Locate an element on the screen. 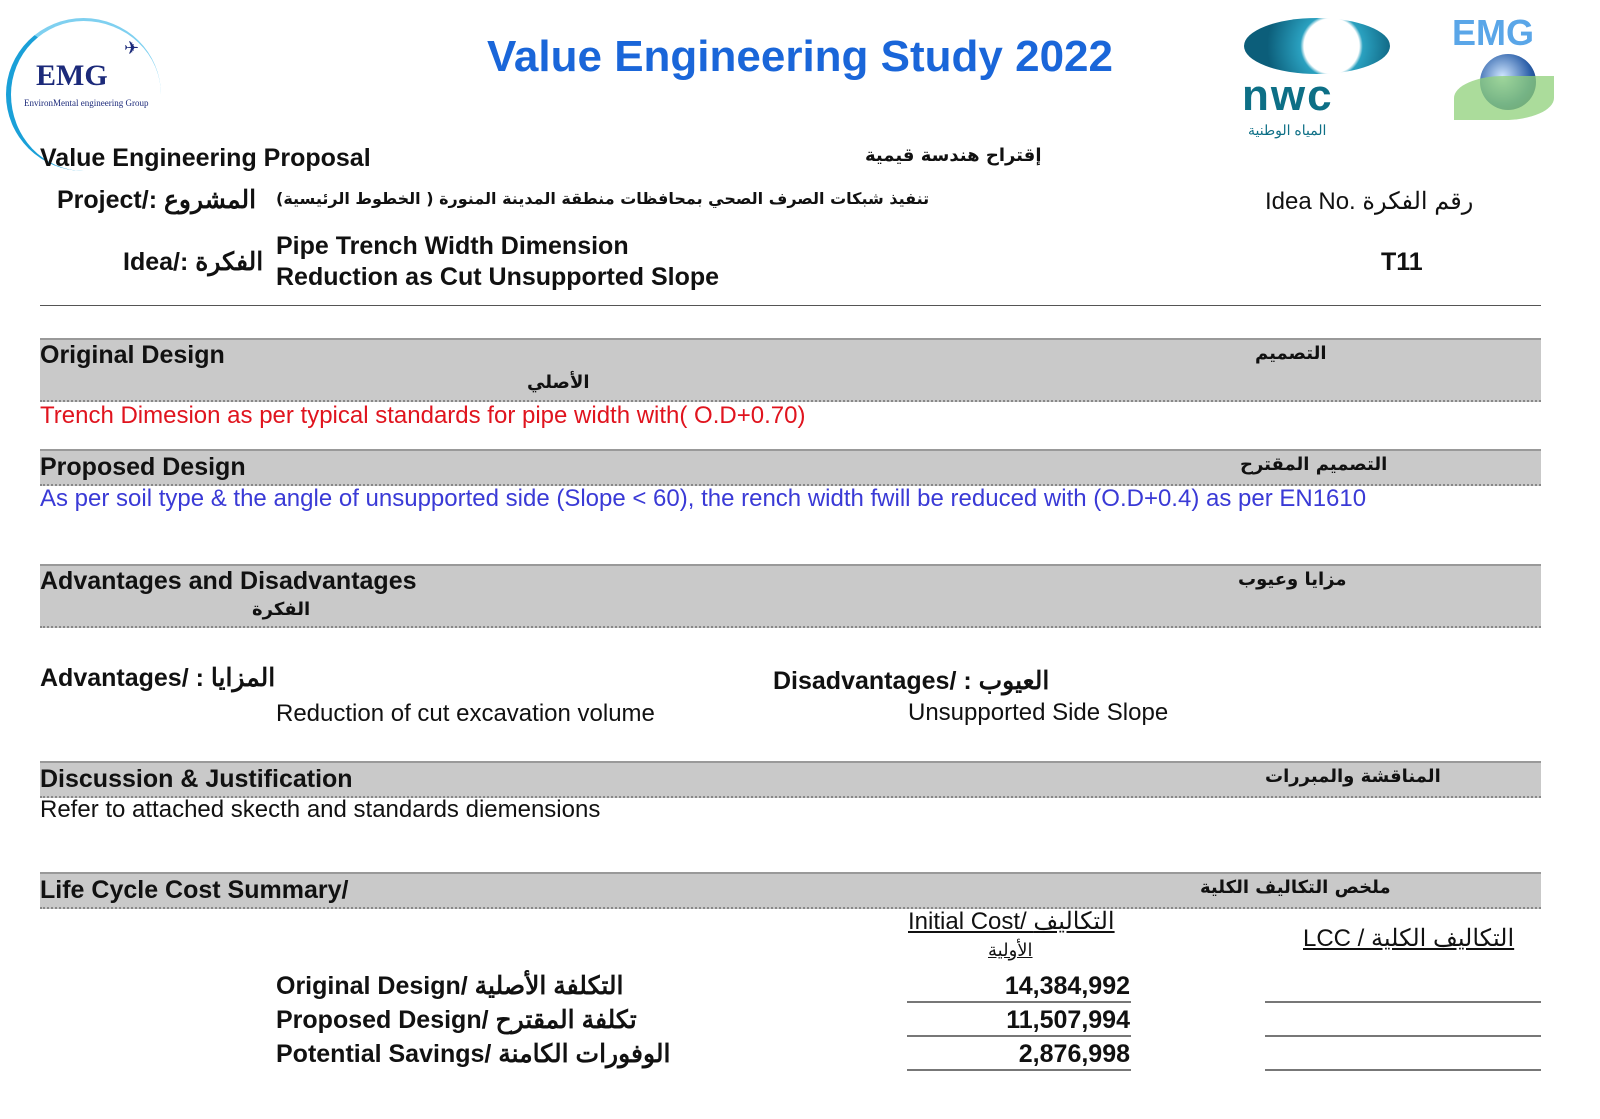 This screenshot has height=1119, width=1600. emg-logo-left: EMG EnvironMental engineering Group ✈ is located at coordinates (93, 94).